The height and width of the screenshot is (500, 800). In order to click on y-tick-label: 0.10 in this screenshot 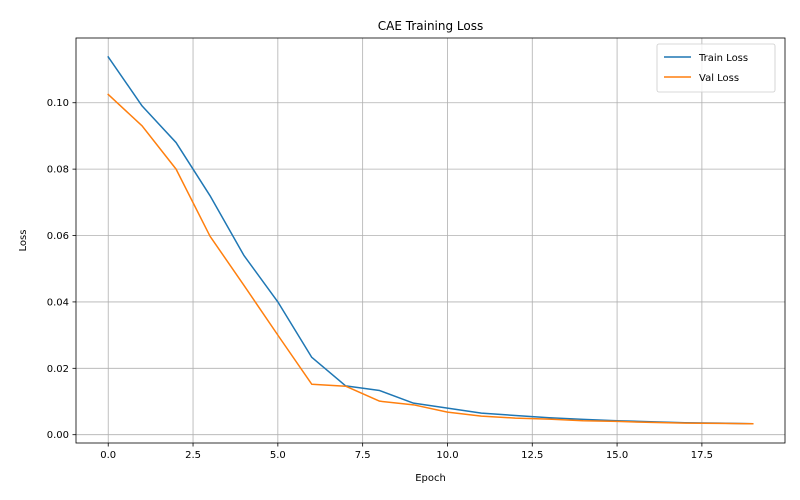, I will do `click(58, 103)`.